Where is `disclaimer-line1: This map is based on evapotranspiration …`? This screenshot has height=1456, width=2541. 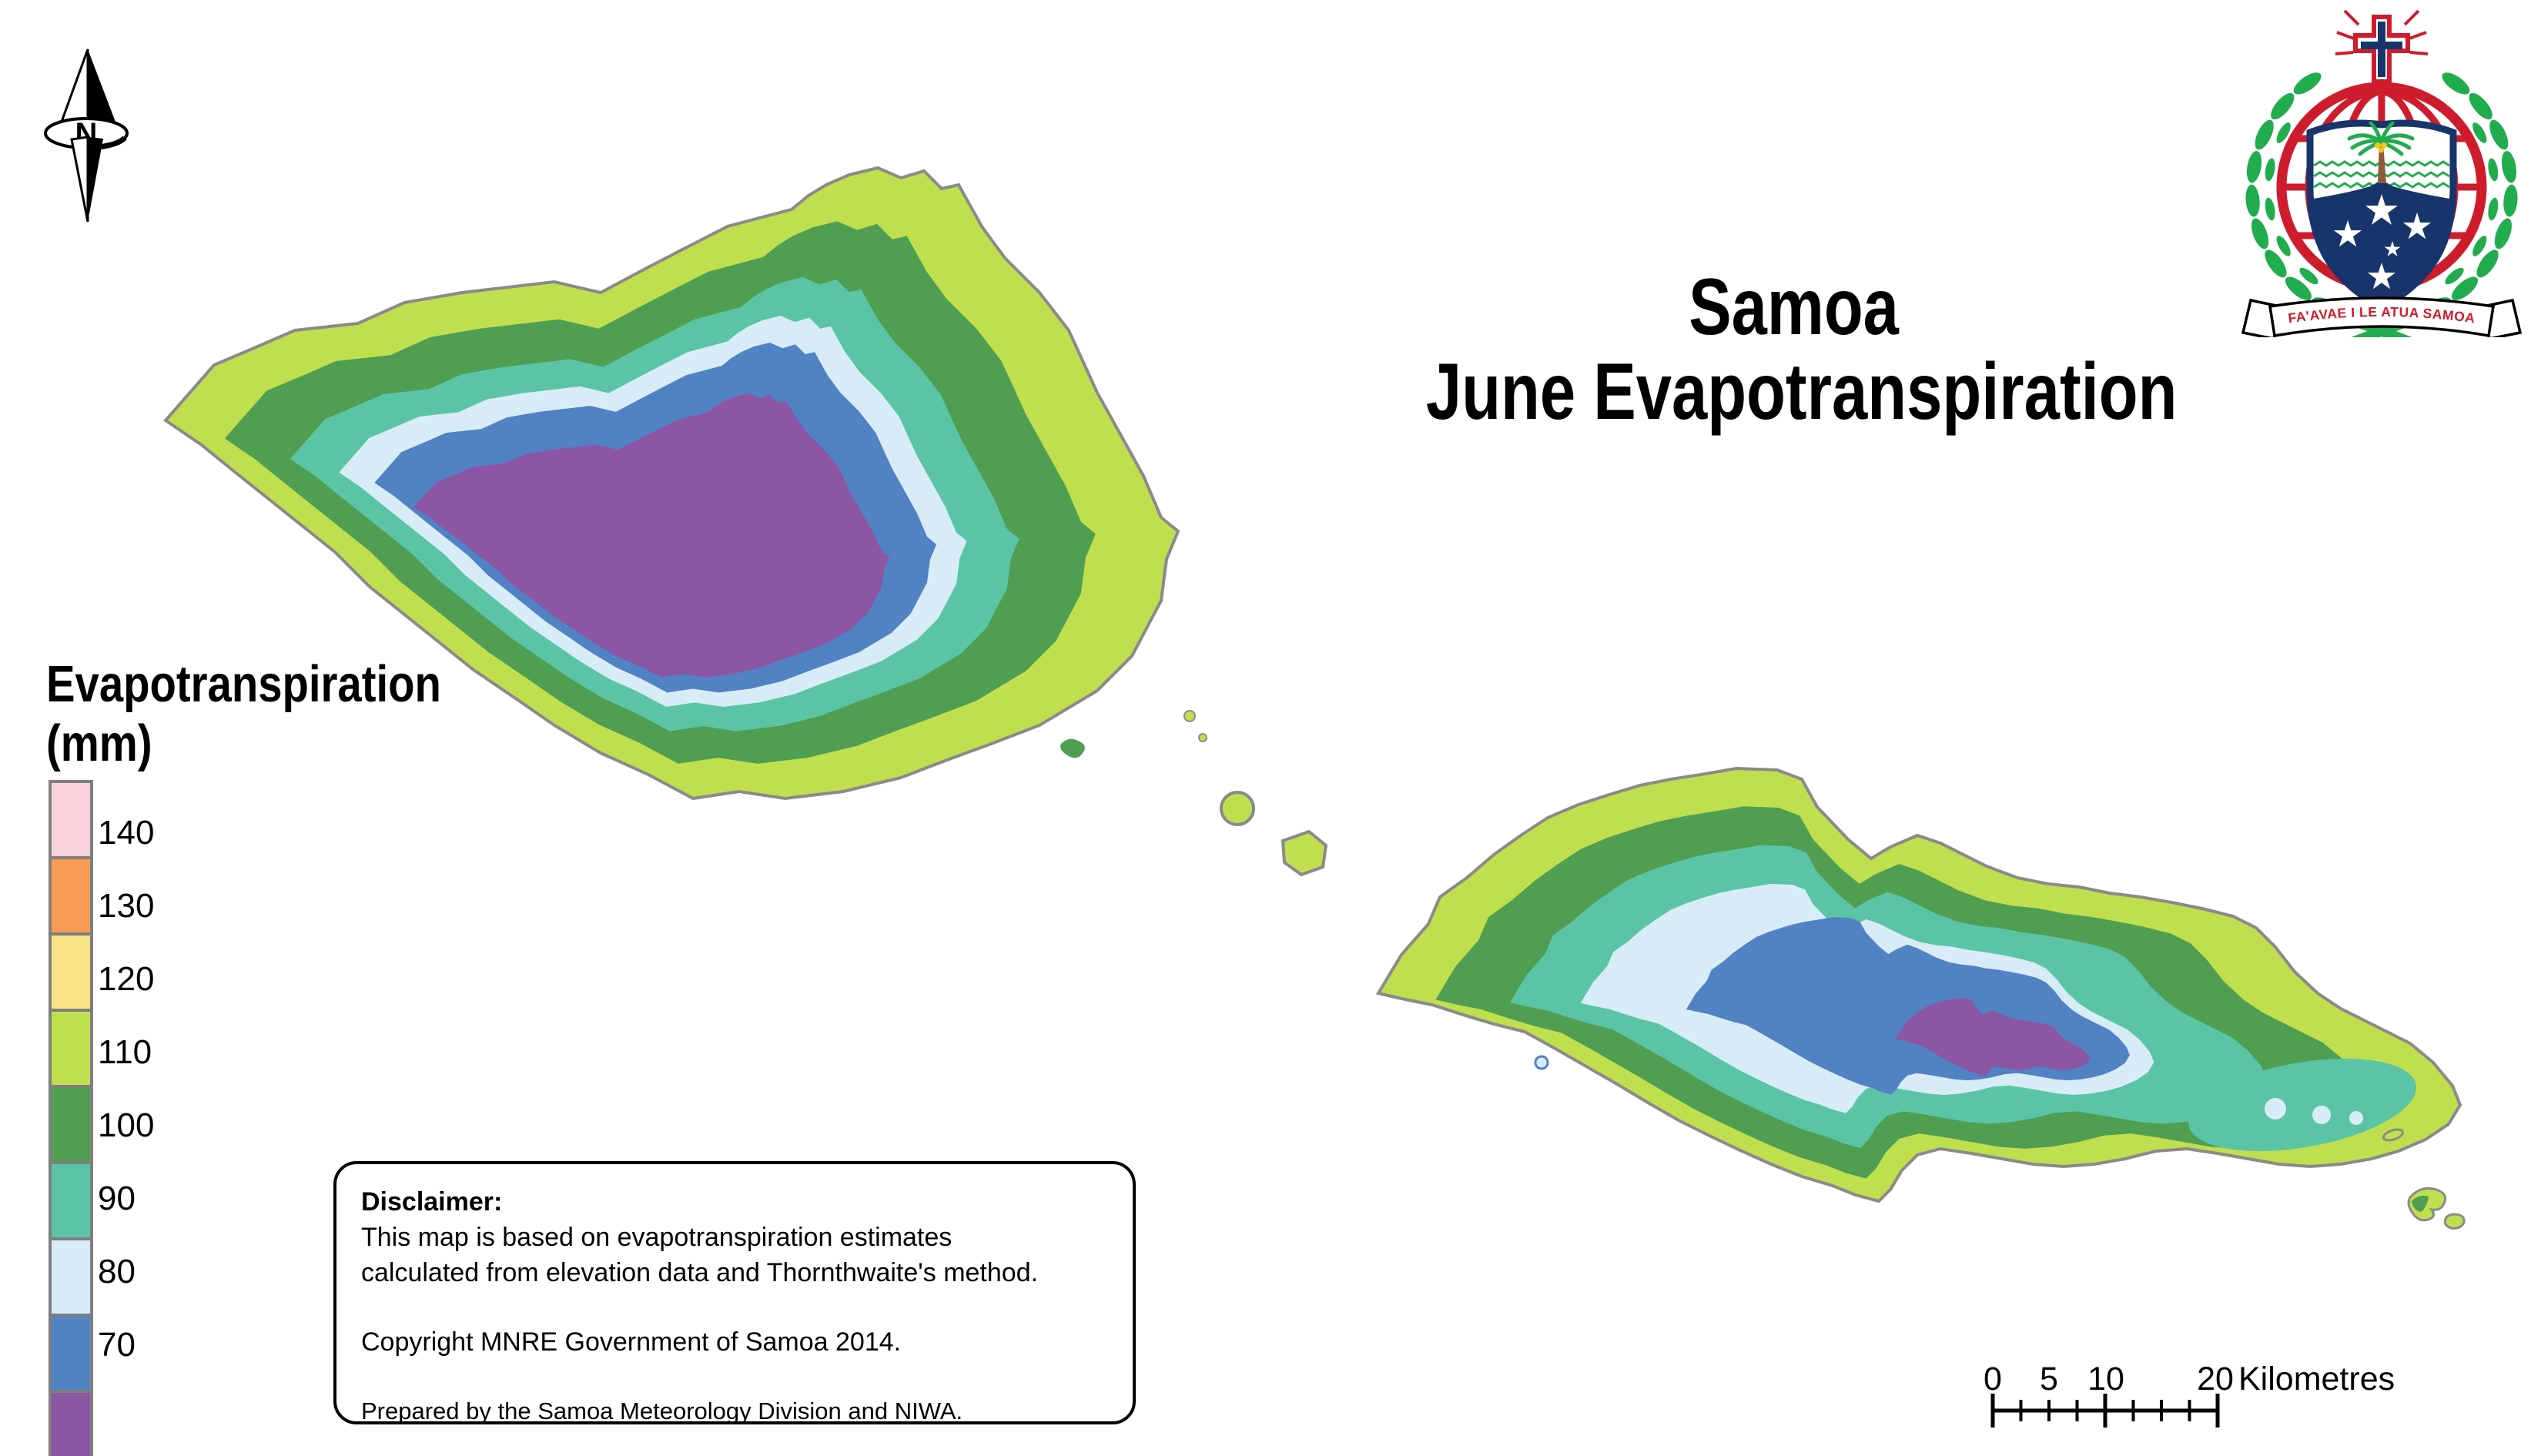 disclaimer-line1: This map is based on evapotranspiration … is located at coordinates (656, 1237).